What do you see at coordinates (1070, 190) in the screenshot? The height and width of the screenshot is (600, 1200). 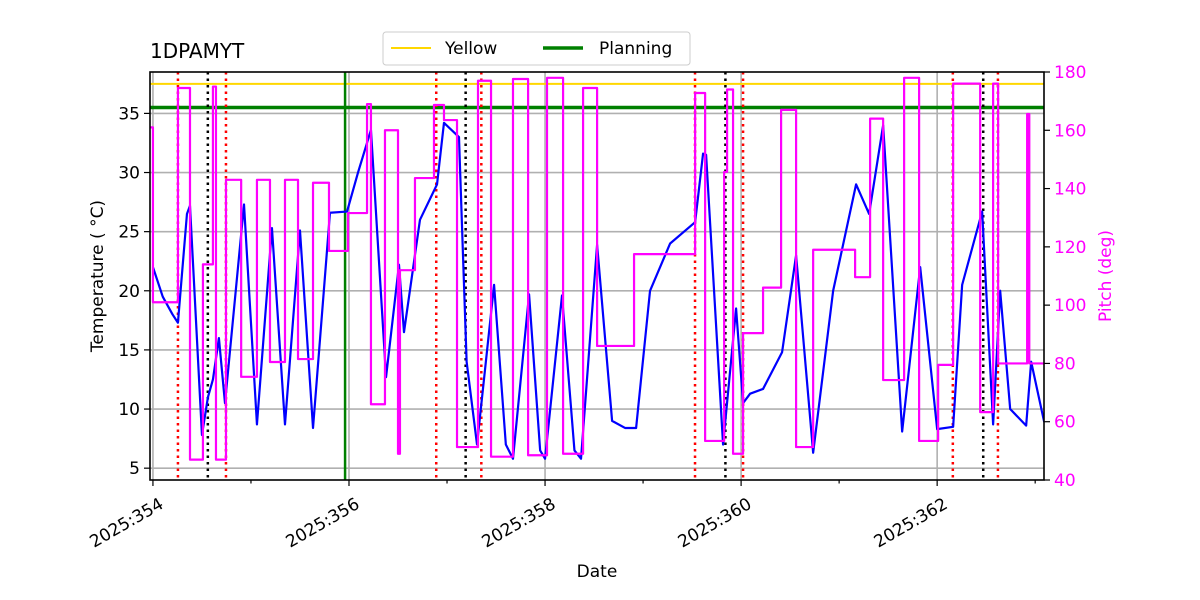 I see `y2-tick-label: 140` at bounding box center [1070, 190].